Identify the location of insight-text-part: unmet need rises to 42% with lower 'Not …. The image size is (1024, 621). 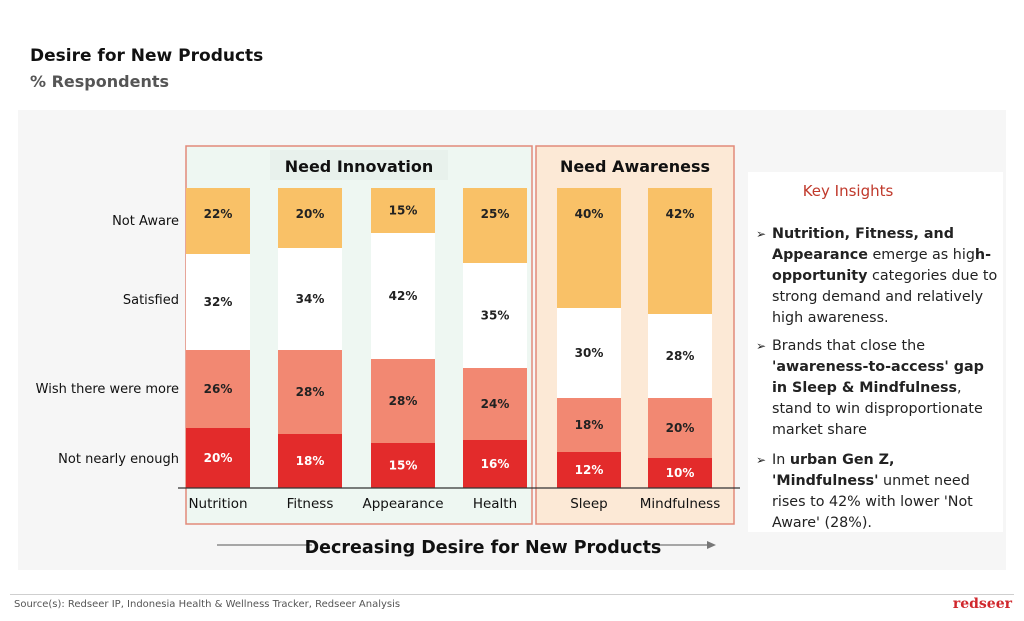
(872, 502).